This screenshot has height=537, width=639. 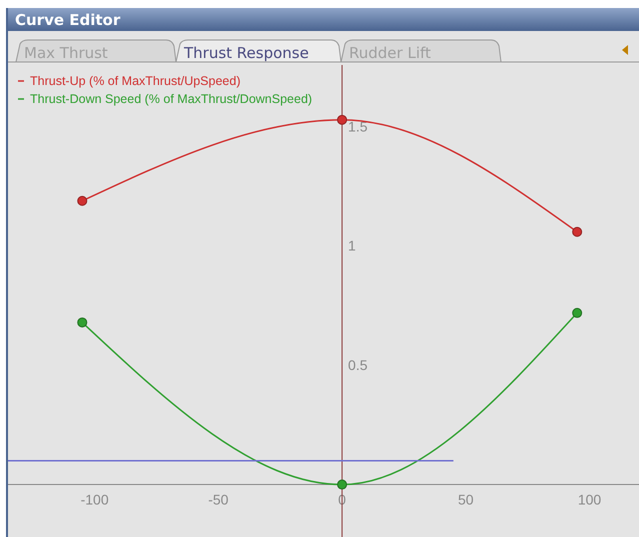 What do you see at coordinates (466, 499) in the screenshot?
I see `x-tick-label: 50` at bounding box center [466, 499].